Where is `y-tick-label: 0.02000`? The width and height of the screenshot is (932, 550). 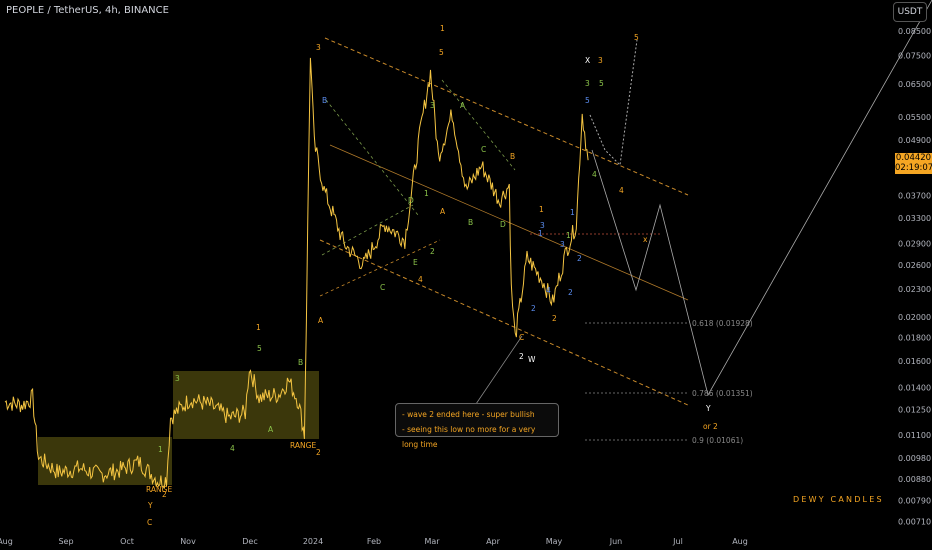 y-tick-label: 0.02000 is located at coordinates (914, 317).